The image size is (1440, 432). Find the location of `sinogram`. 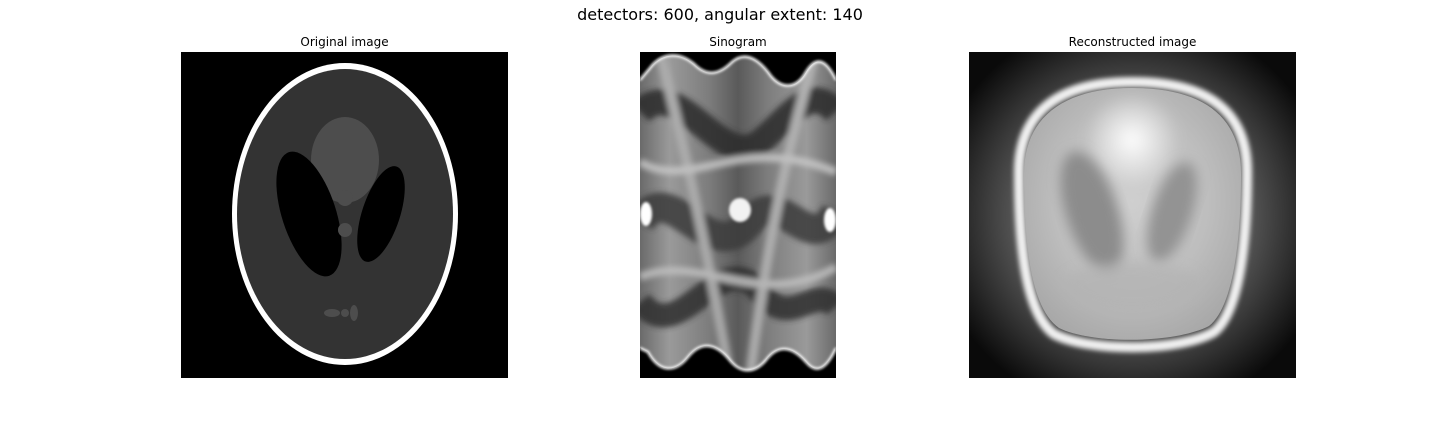

sinogram is located at coordinates (738, 215).